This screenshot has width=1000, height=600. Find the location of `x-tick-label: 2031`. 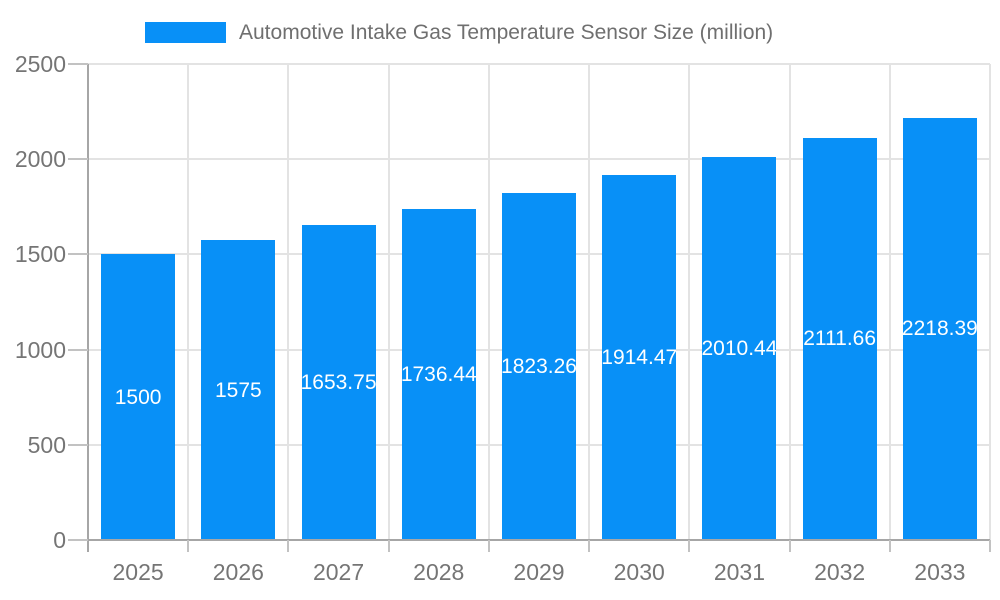

x-tick-label: 2031 is located at coordinates (739, 572).